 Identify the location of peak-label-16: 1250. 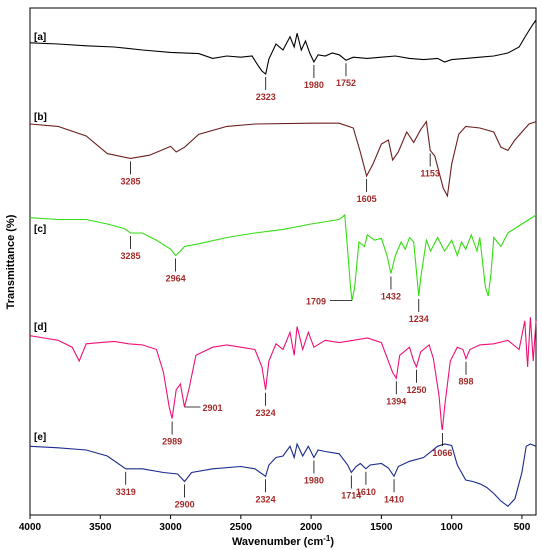
(417, 390).